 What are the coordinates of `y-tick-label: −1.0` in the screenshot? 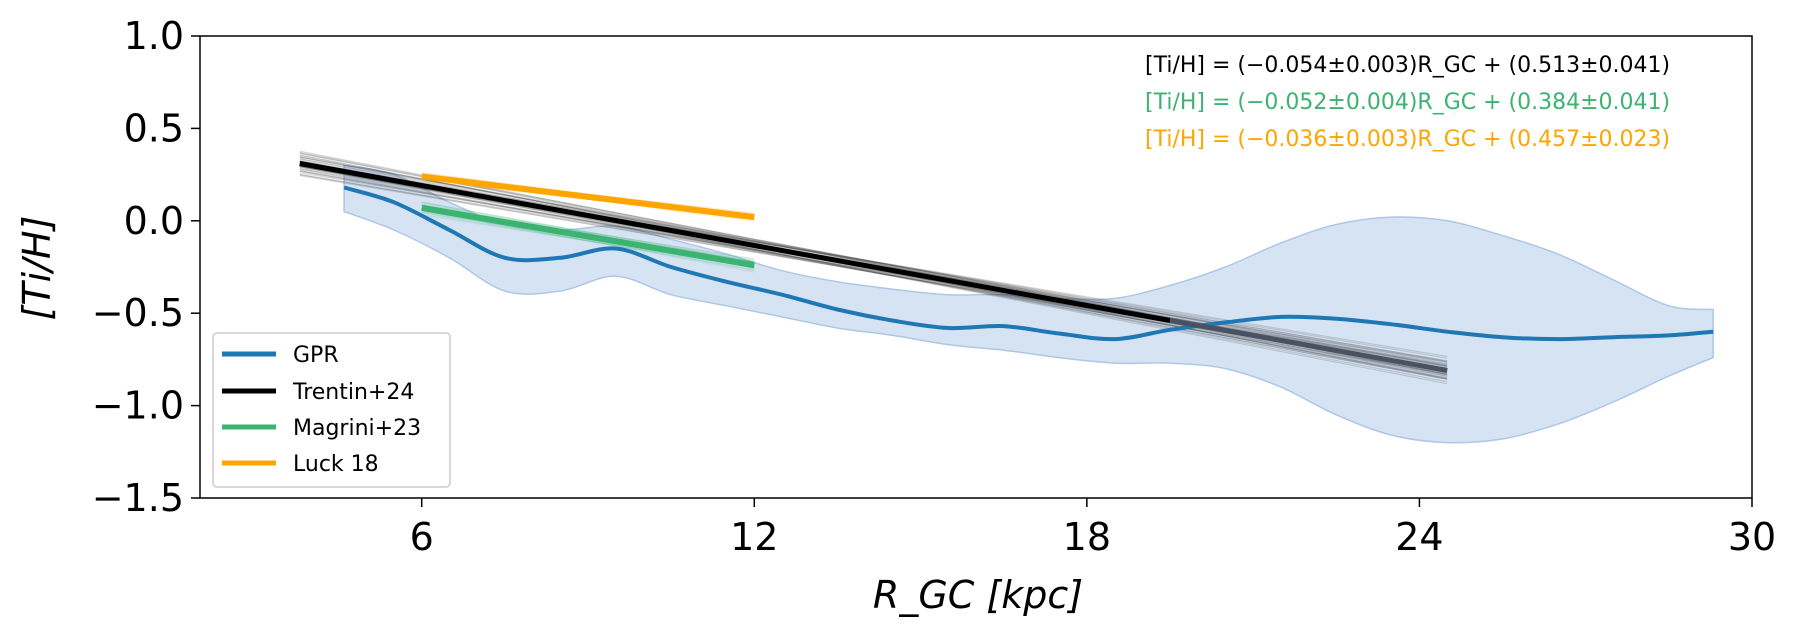 It's located at (138, 406).